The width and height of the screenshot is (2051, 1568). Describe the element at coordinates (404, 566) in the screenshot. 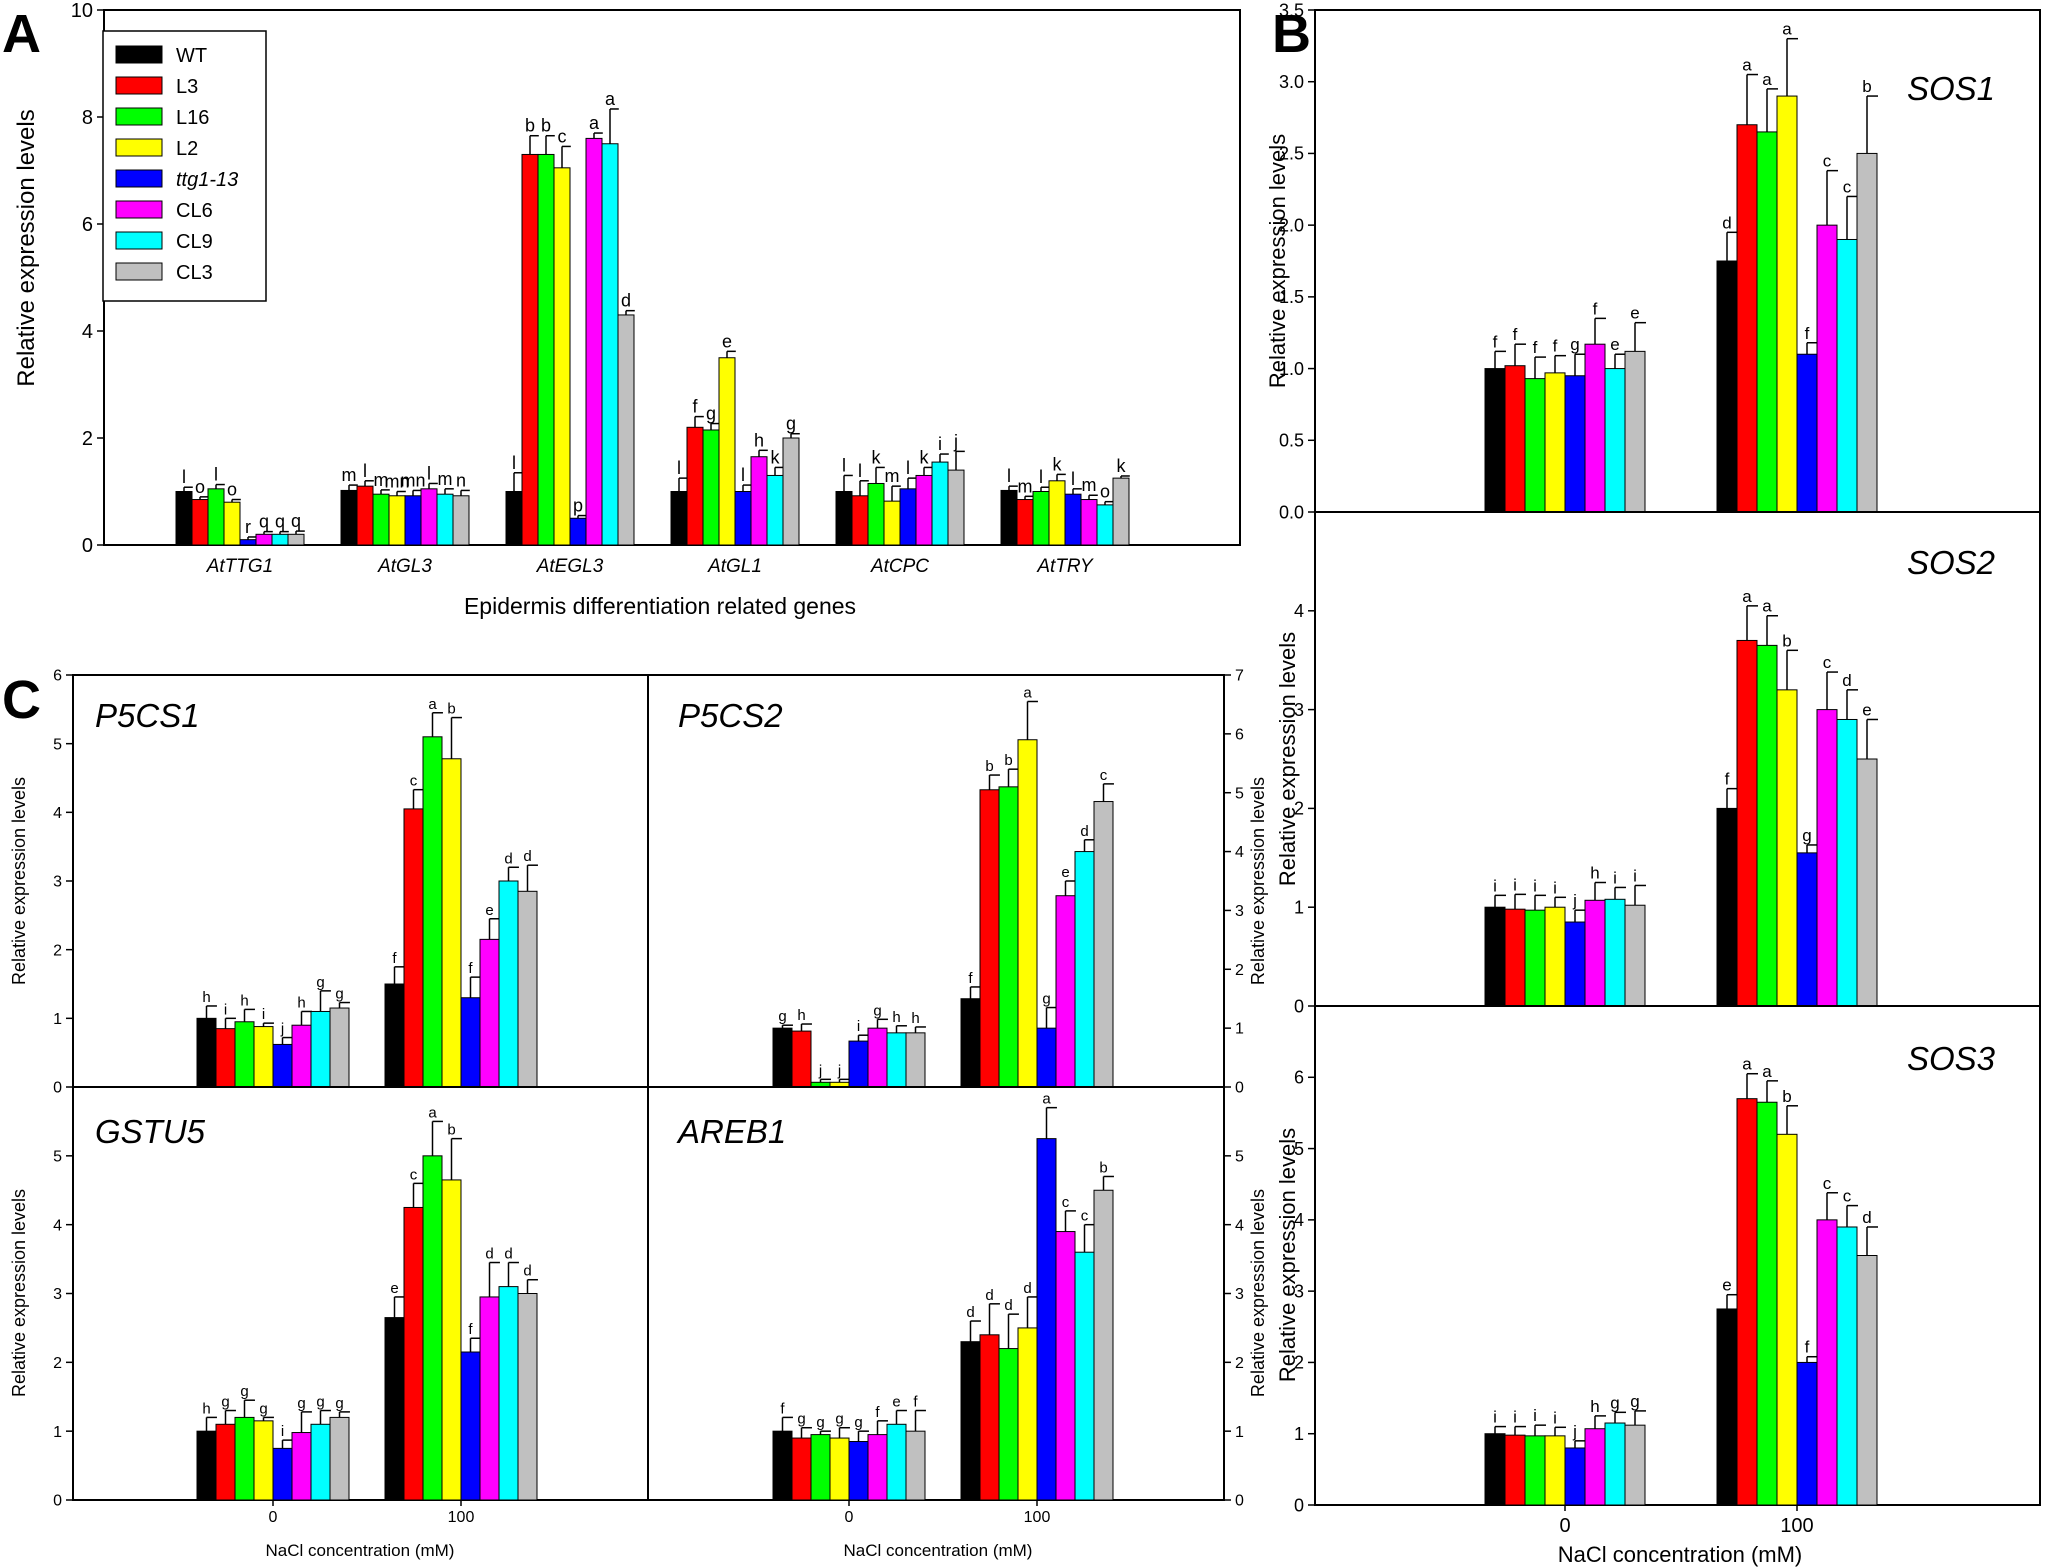

I see `x-tick-label: AtGL3` at that location.